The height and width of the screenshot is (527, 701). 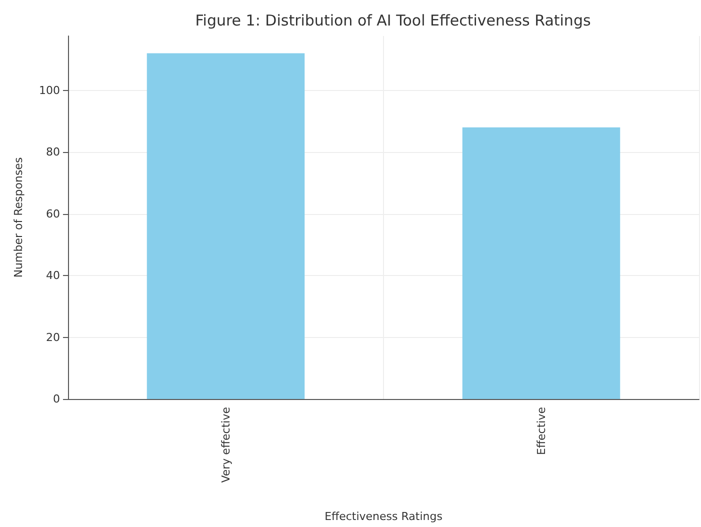 I want to click on x-tick-label: Very effective, so click(x=225, y=444).